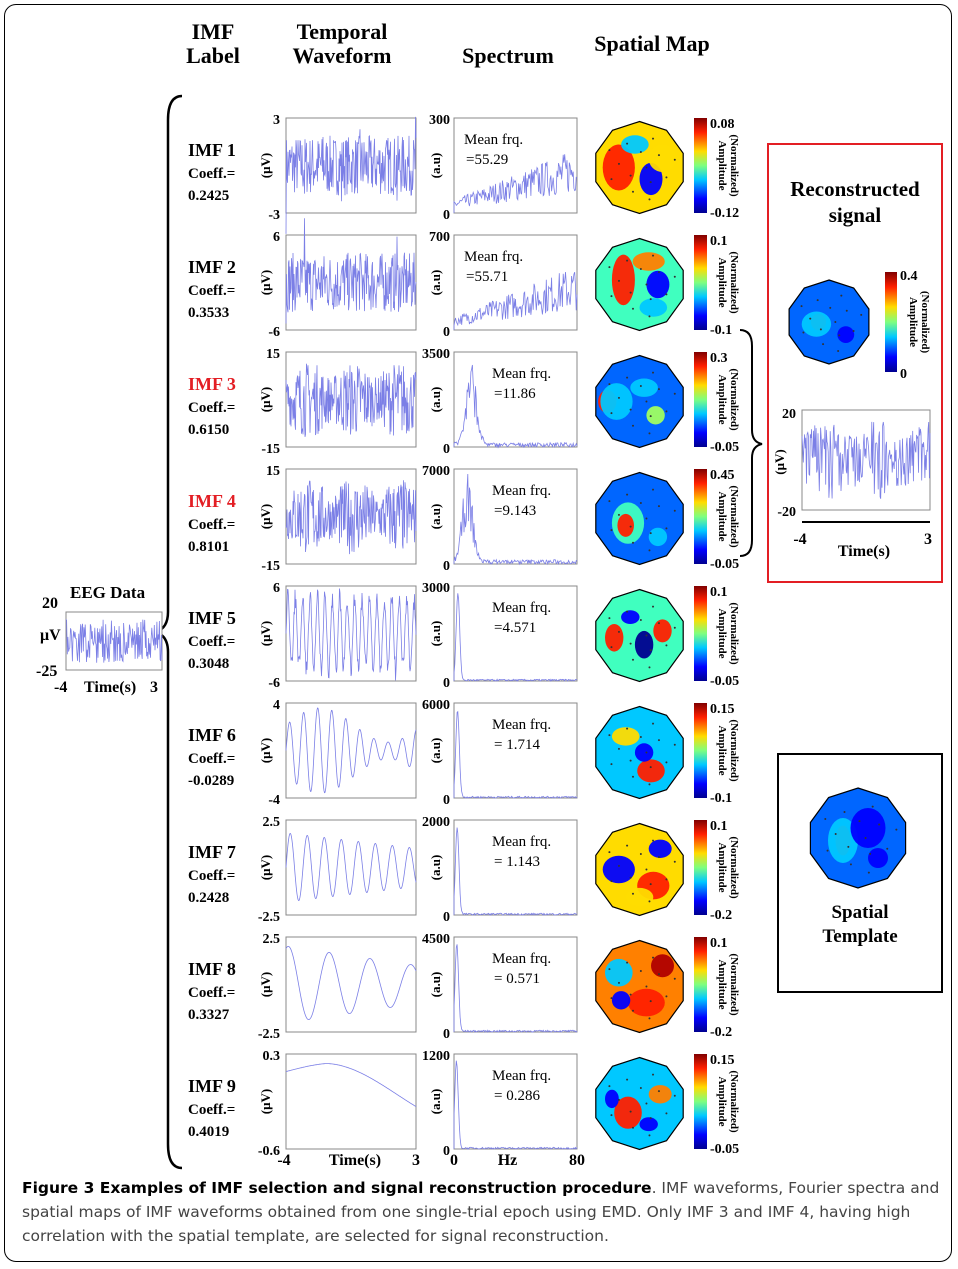 The height and width of the screenshot is (1269, 958). What do you see at coordinates (515, 628) in the screenshot?
I see `mean-frequency-value: =4.571` at bounding box center [515, 628].